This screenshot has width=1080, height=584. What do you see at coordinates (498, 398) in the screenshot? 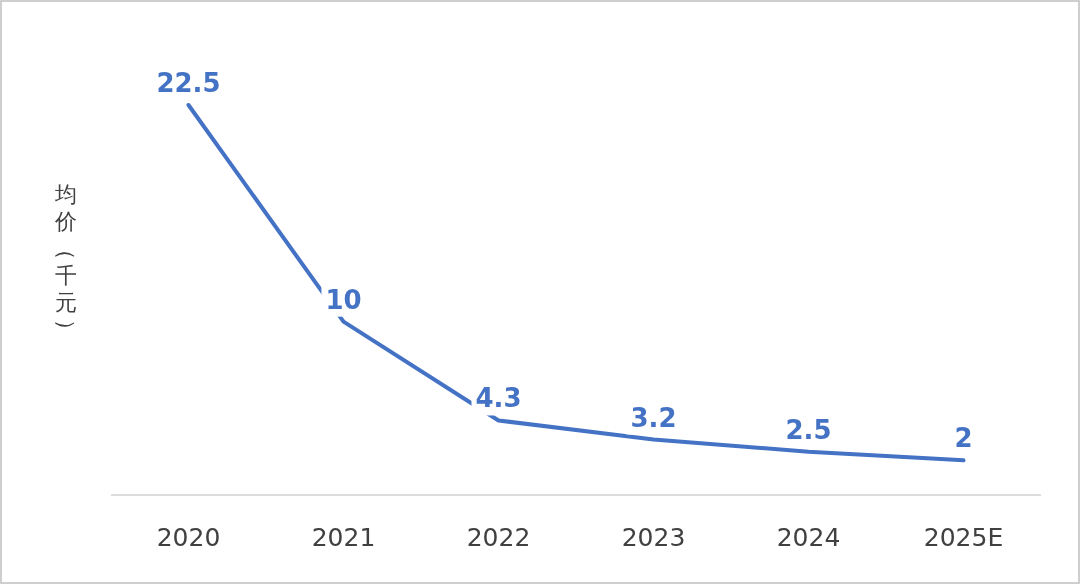
I see `data-label: 4.3` at bounding box center [498, 398].